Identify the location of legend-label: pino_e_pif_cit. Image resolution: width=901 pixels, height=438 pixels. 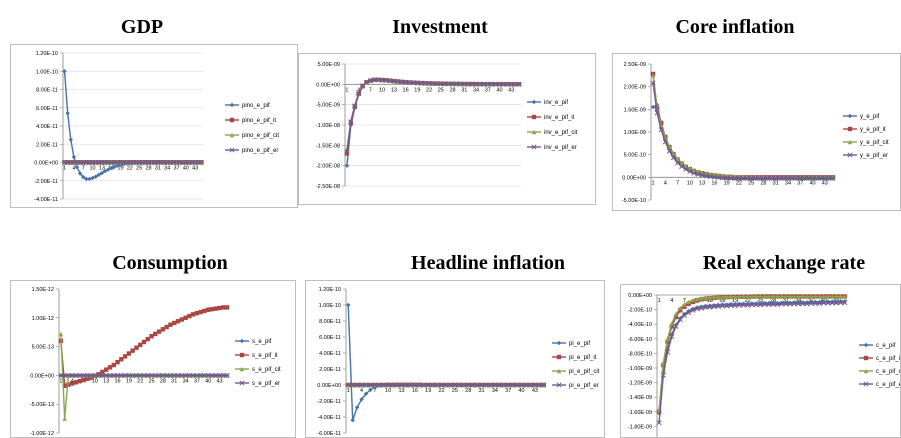
(260, 136).